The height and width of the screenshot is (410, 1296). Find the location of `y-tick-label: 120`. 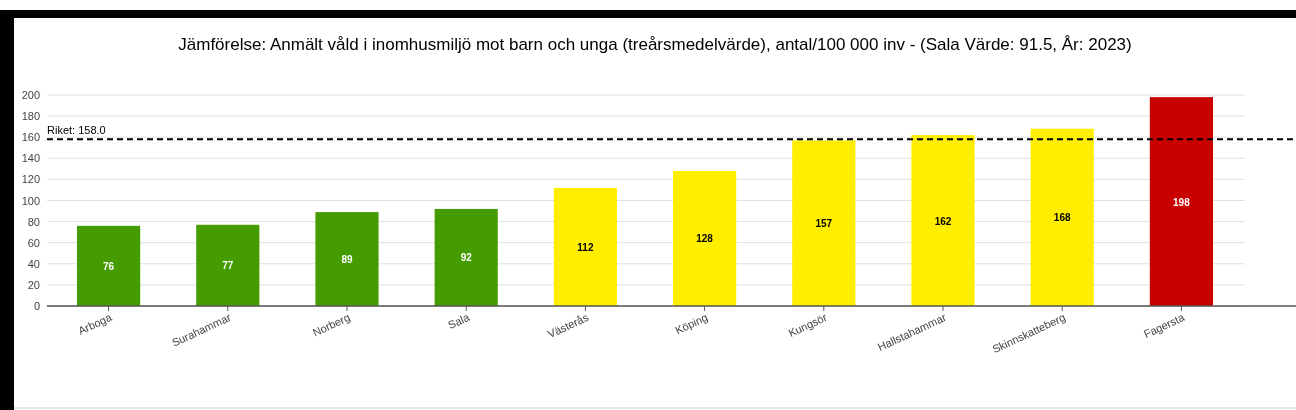

y-tick-label: 120 is located at coordinates (30, 179).